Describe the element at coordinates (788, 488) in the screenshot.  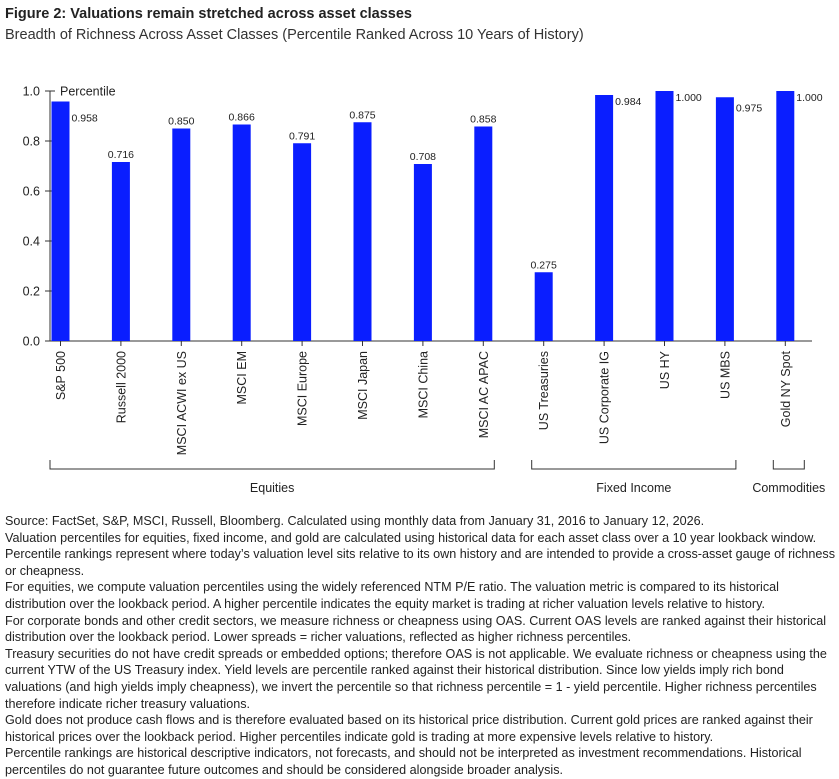
I see `group-label: Commodities` at that location.